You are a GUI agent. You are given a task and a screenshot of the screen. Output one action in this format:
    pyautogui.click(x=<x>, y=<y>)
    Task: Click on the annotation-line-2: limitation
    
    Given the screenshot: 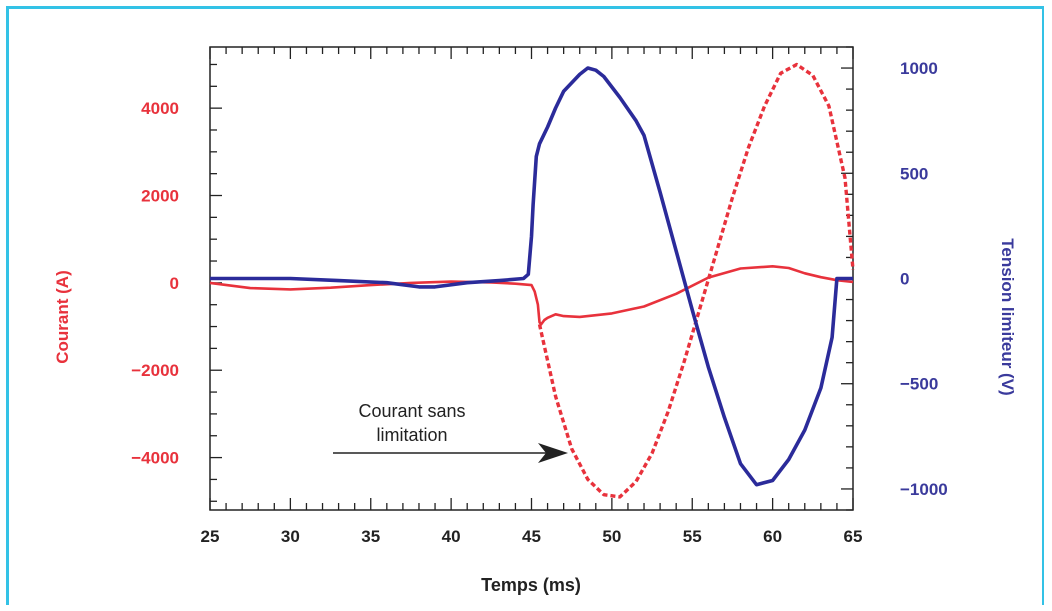 What is the action you would take?
    pyautogui.click(x=411, y=435)
    